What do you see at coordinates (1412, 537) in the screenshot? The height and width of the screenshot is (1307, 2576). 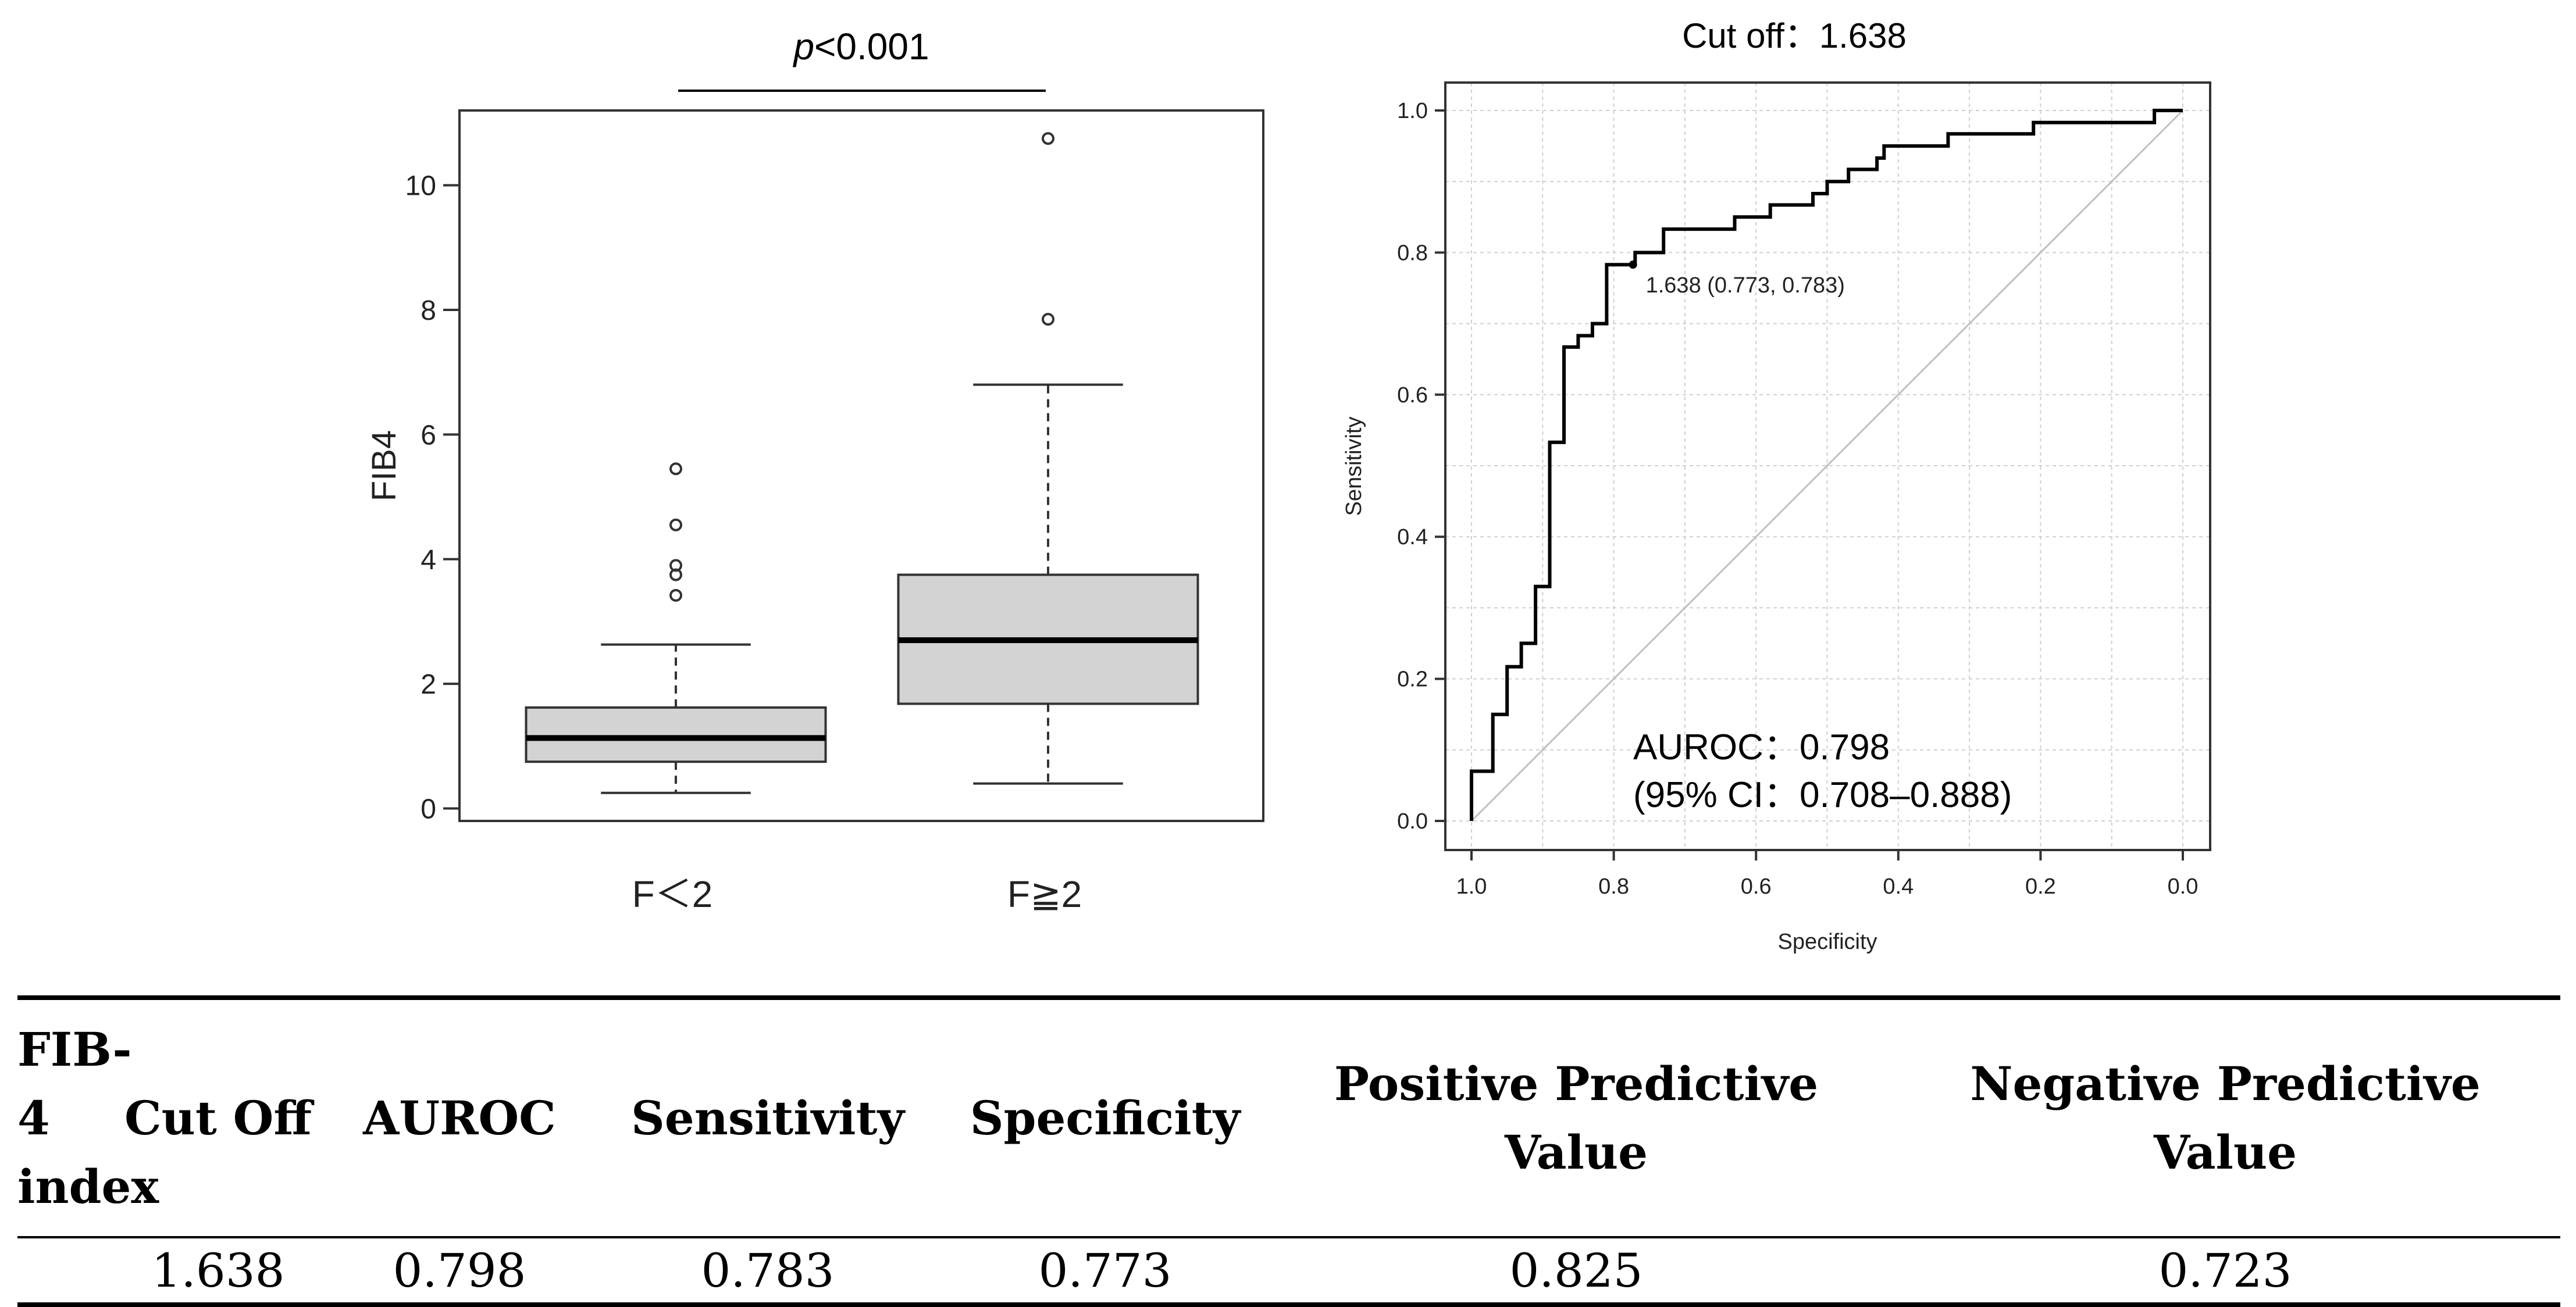 I see `y-tick-label: 0.4` at bounding box center [1412, 537].